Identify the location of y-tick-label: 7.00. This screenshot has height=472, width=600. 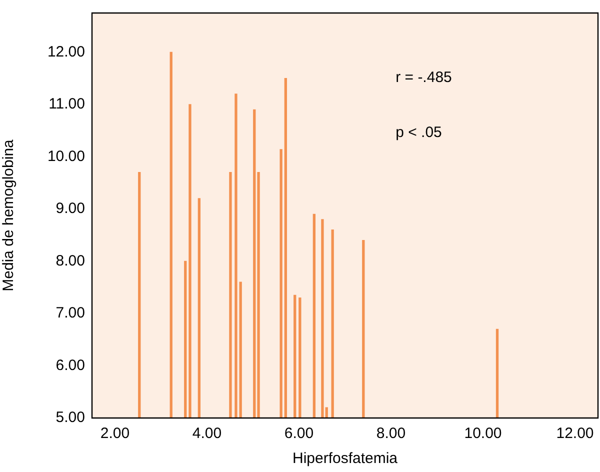
(70, 313).